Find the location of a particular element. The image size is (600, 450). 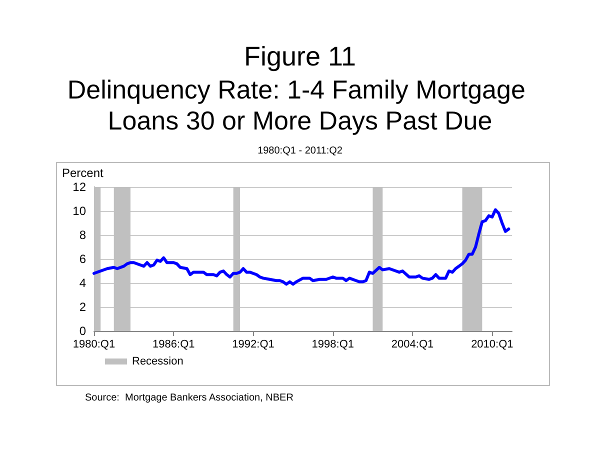

y-tick-label: 10 is located at coordinates (79, 211).